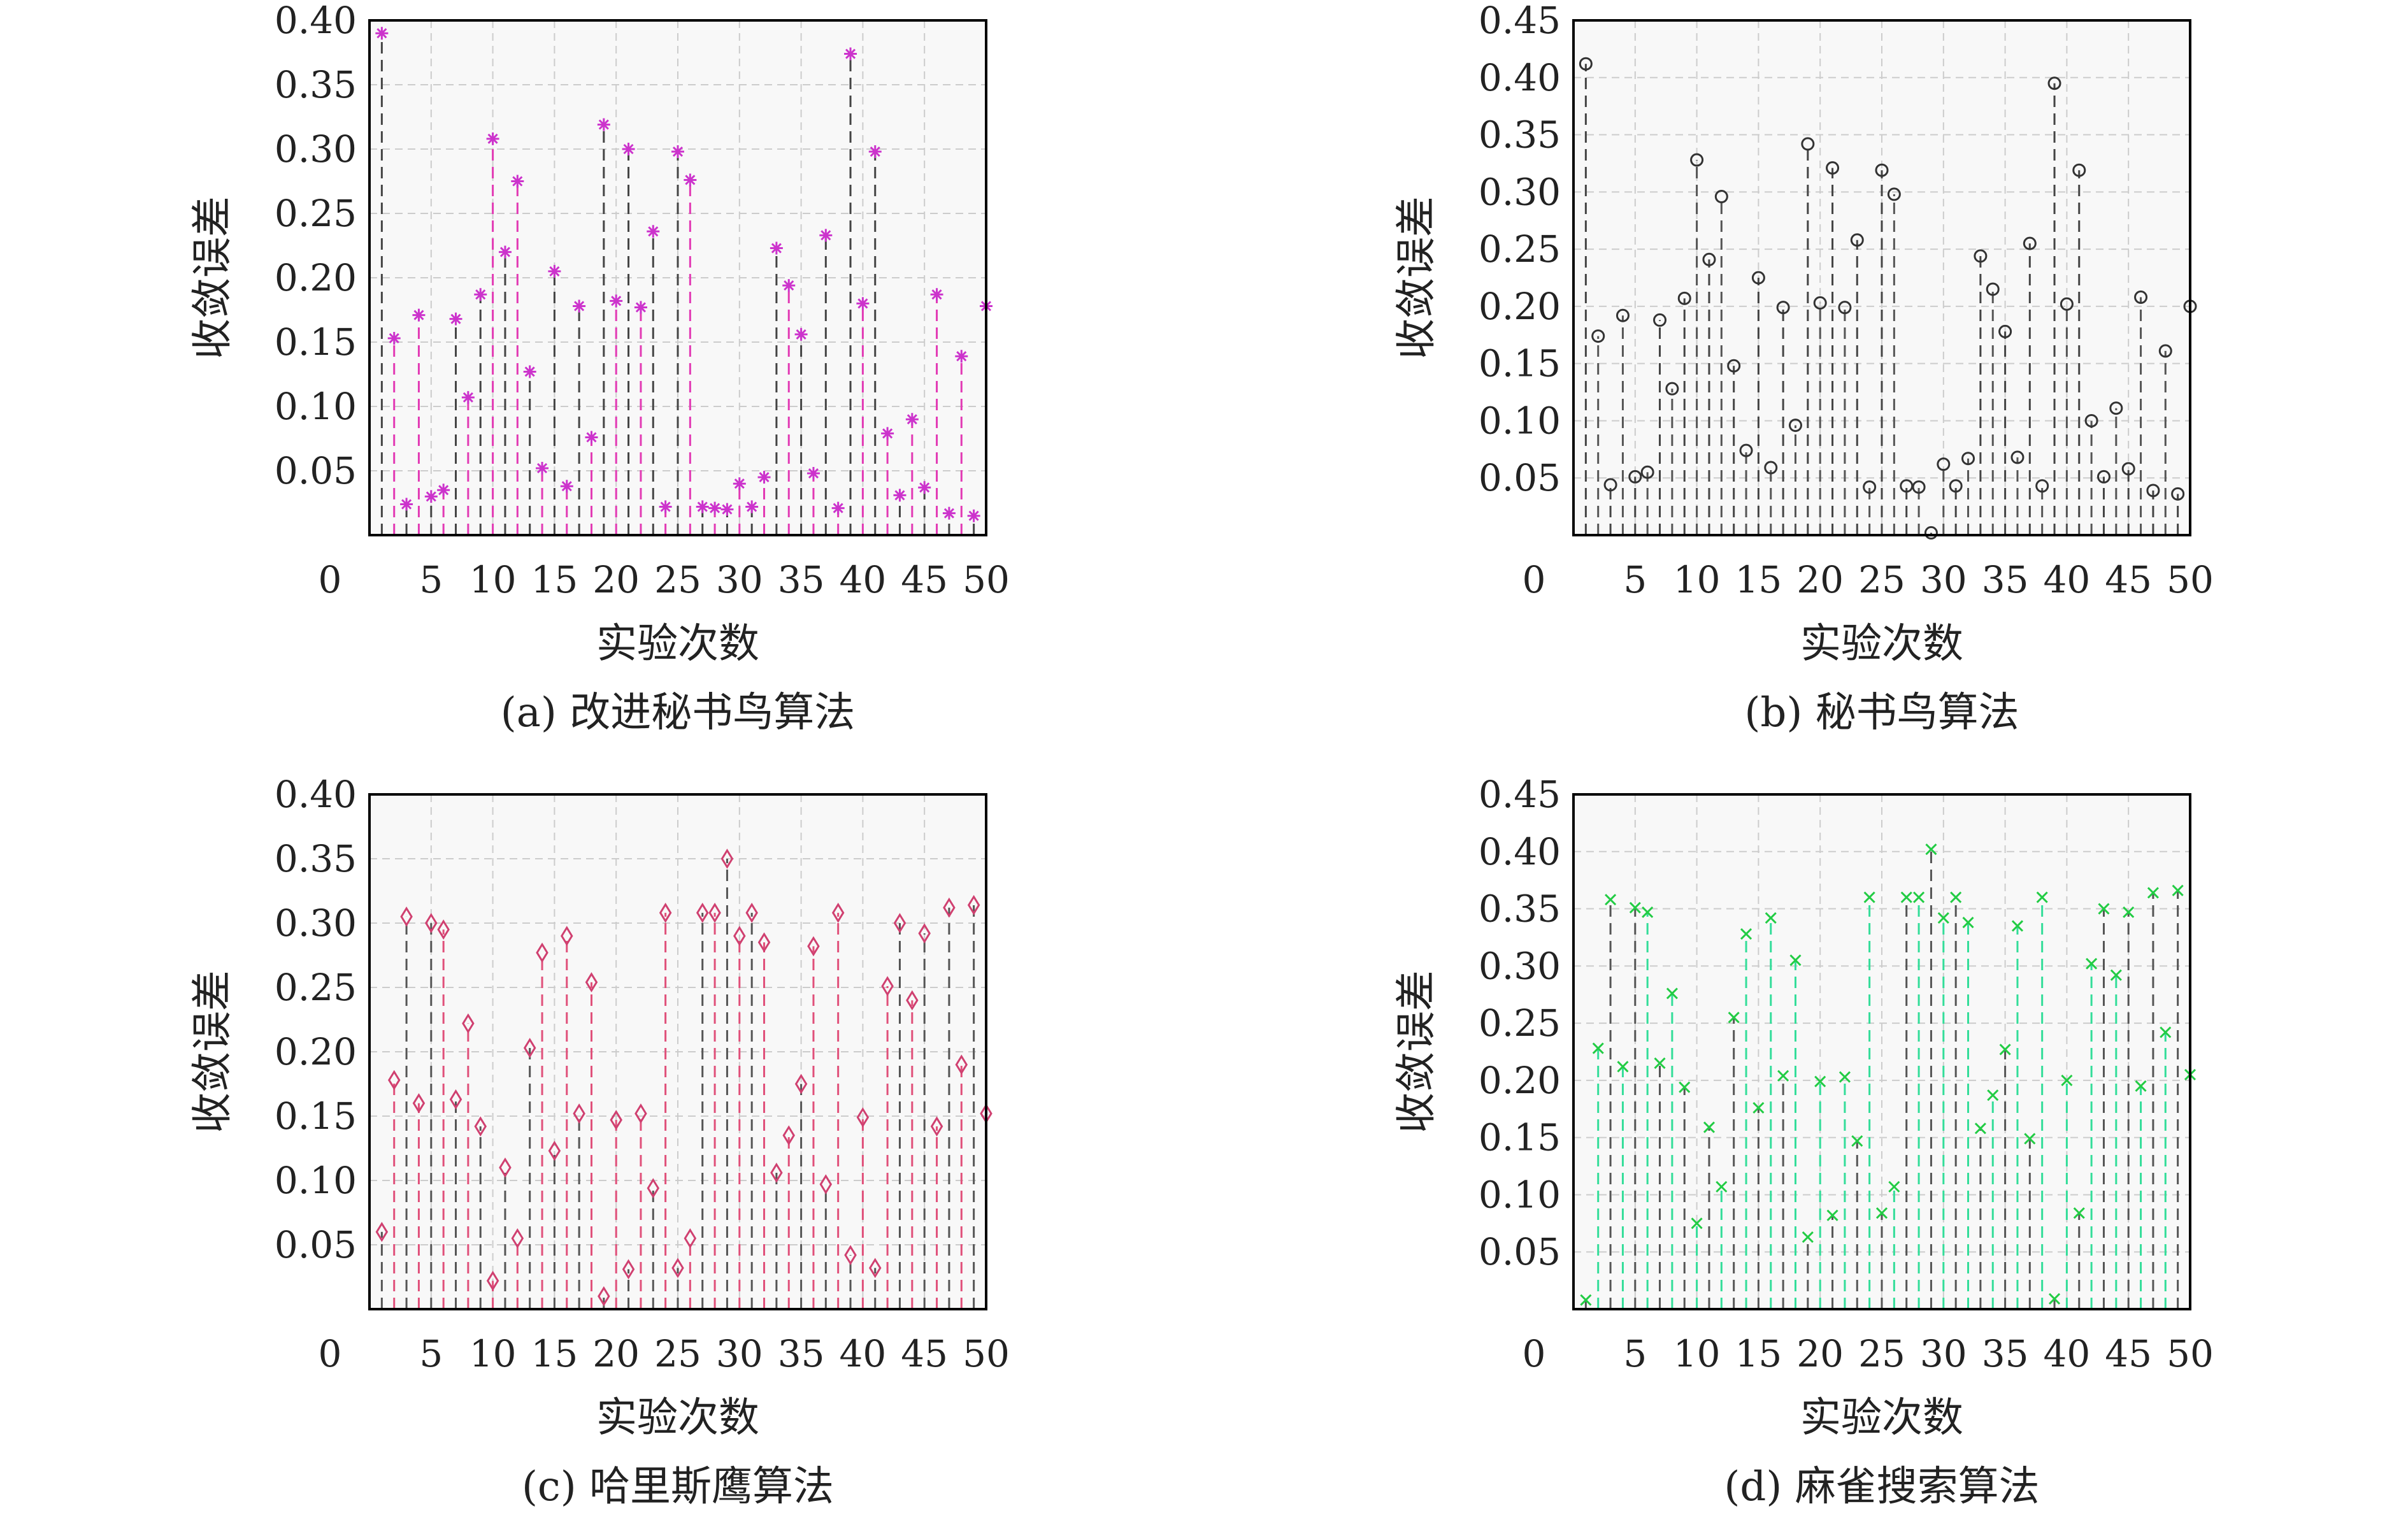  I want to click on x-tick-label: 15, so click(554, 1353).